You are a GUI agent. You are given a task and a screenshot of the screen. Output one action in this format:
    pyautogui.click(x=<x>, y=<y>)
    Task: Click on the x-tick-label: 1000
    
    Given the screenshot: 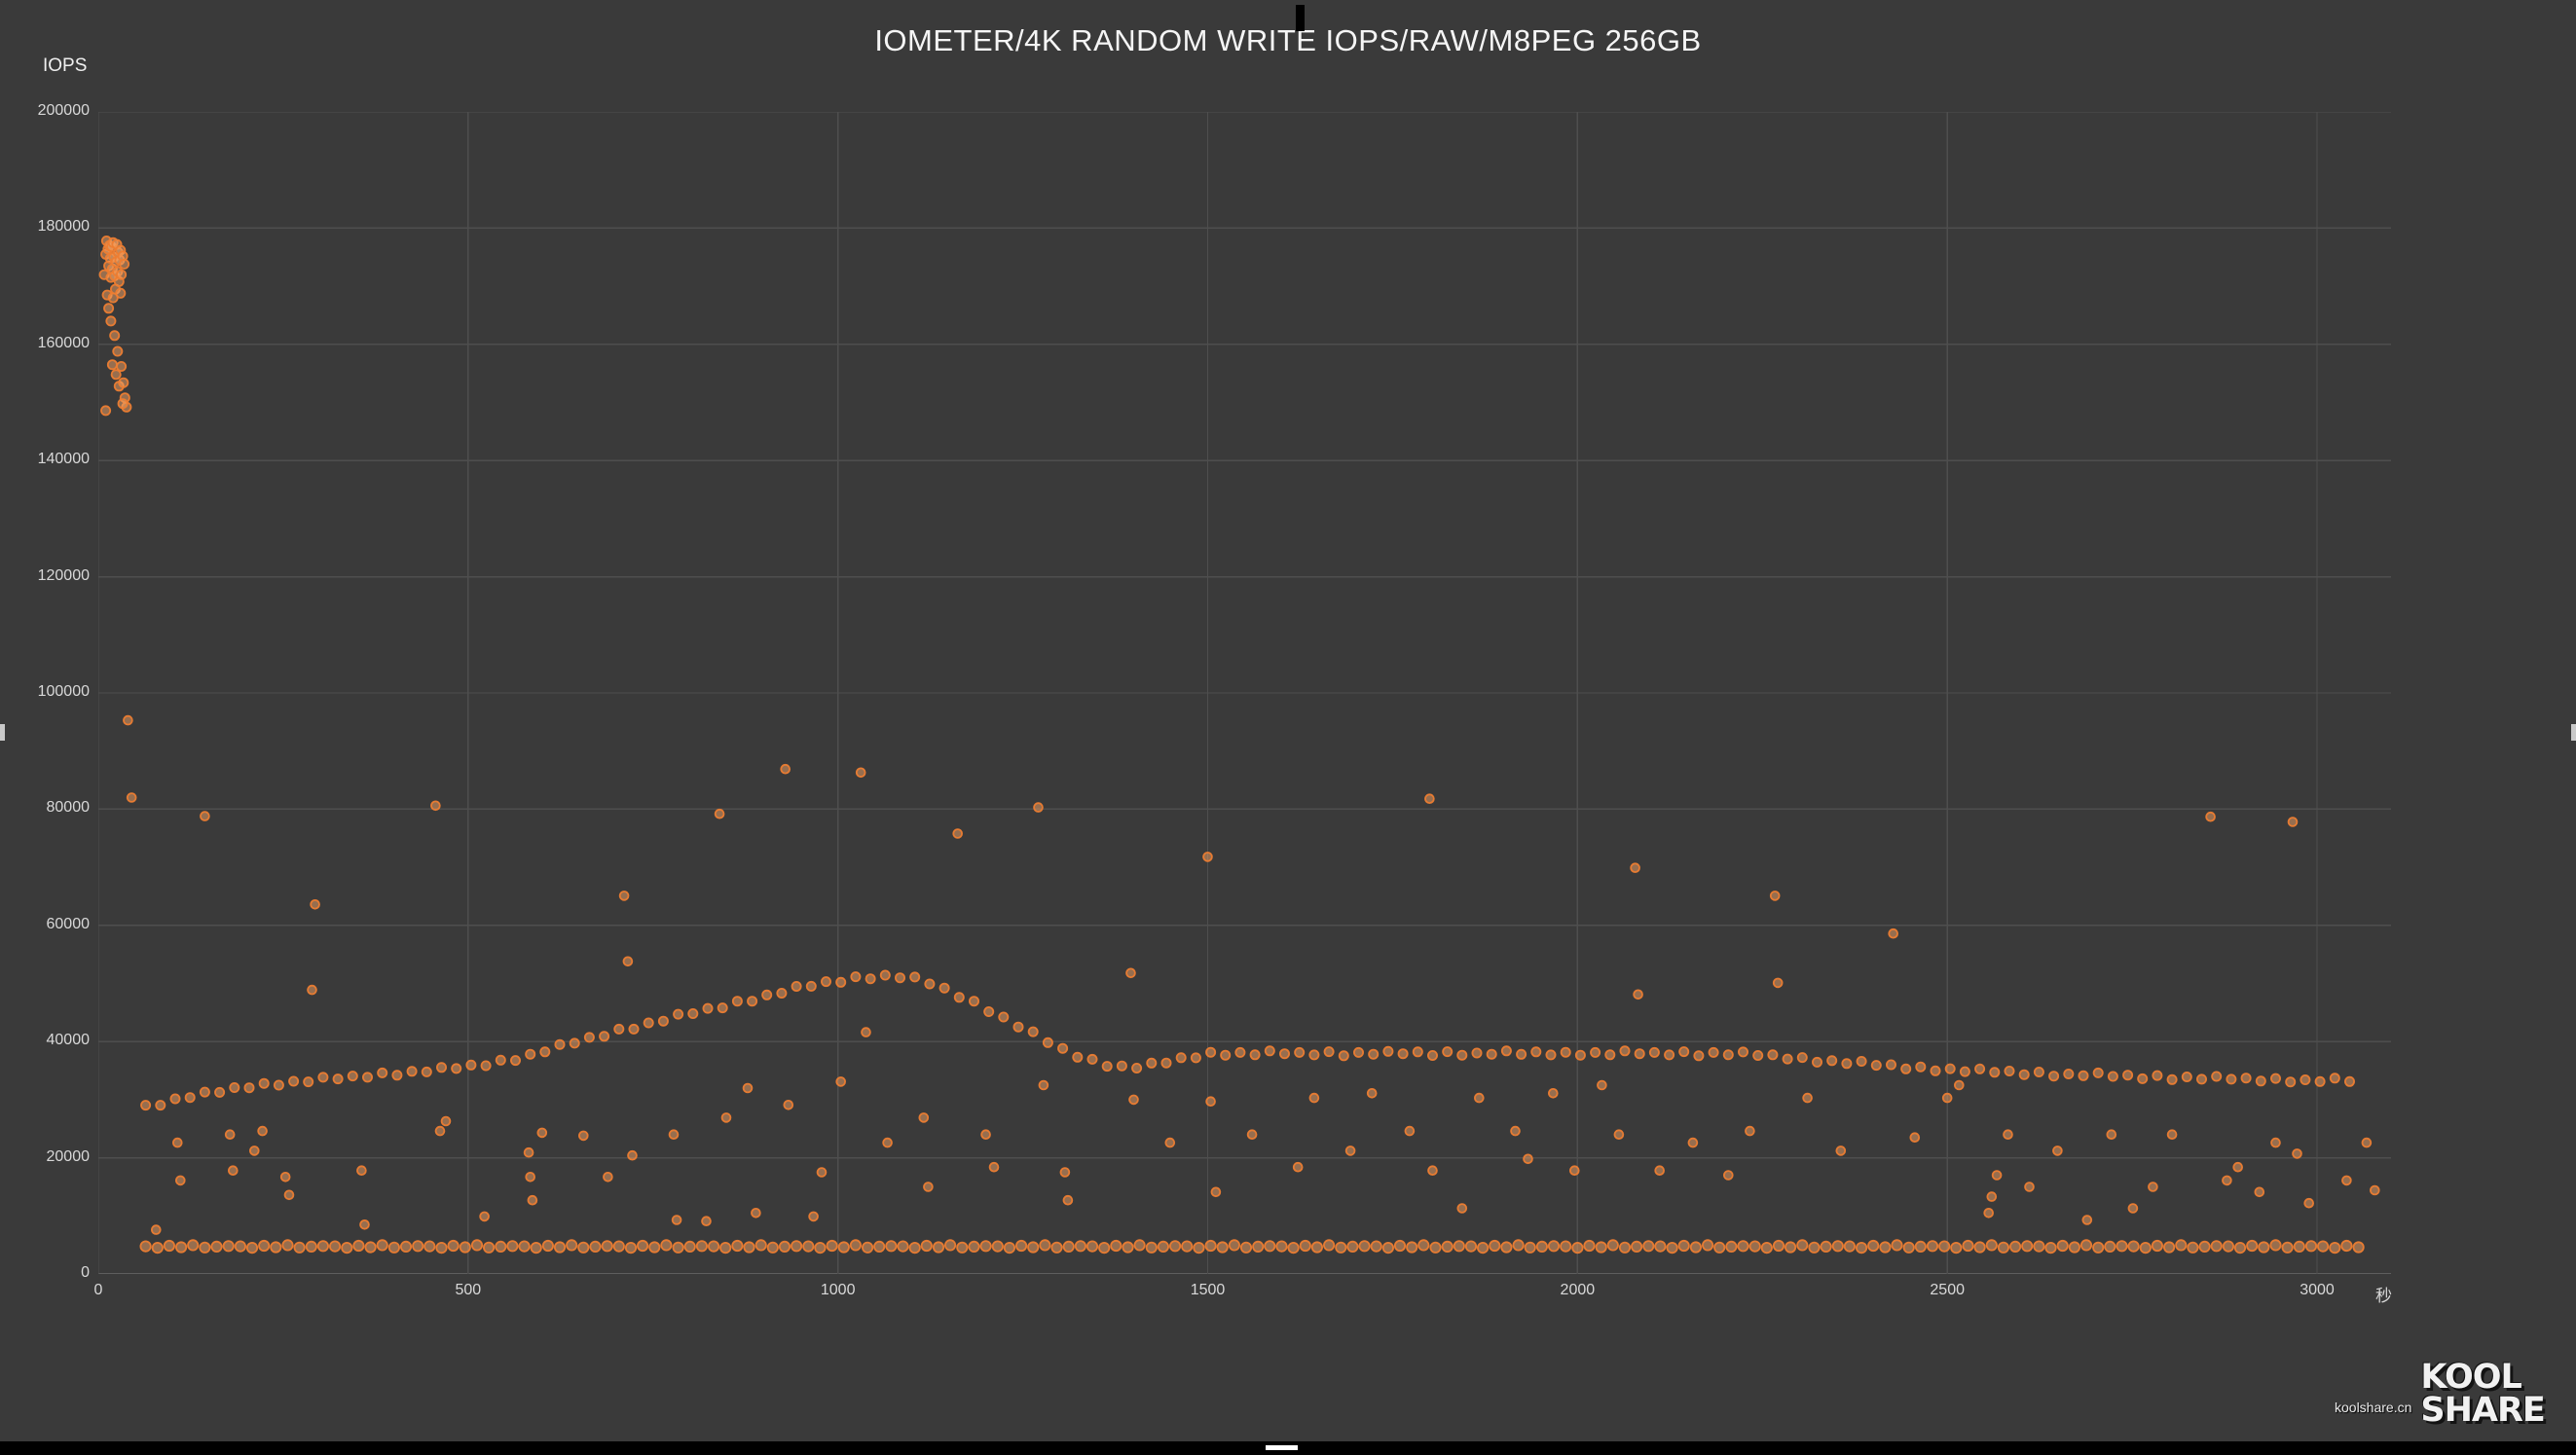 What is the action you would take?
    pyautogui.click(x=838, y=1290)
    